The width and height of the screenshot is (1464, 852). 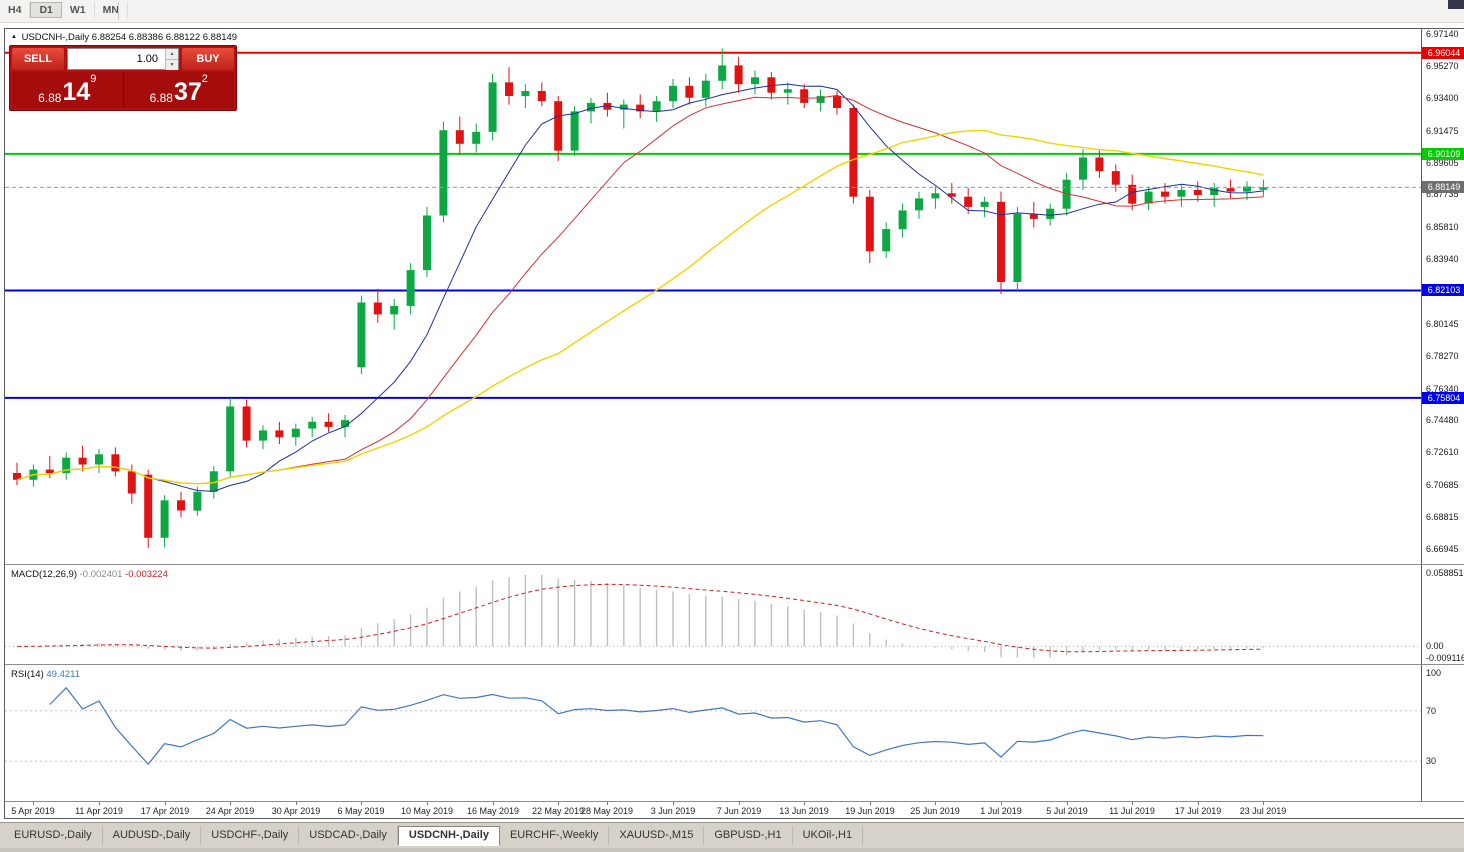 I want to click on ask-price-display: 6.88 37 2, so click(x=179, y=90).